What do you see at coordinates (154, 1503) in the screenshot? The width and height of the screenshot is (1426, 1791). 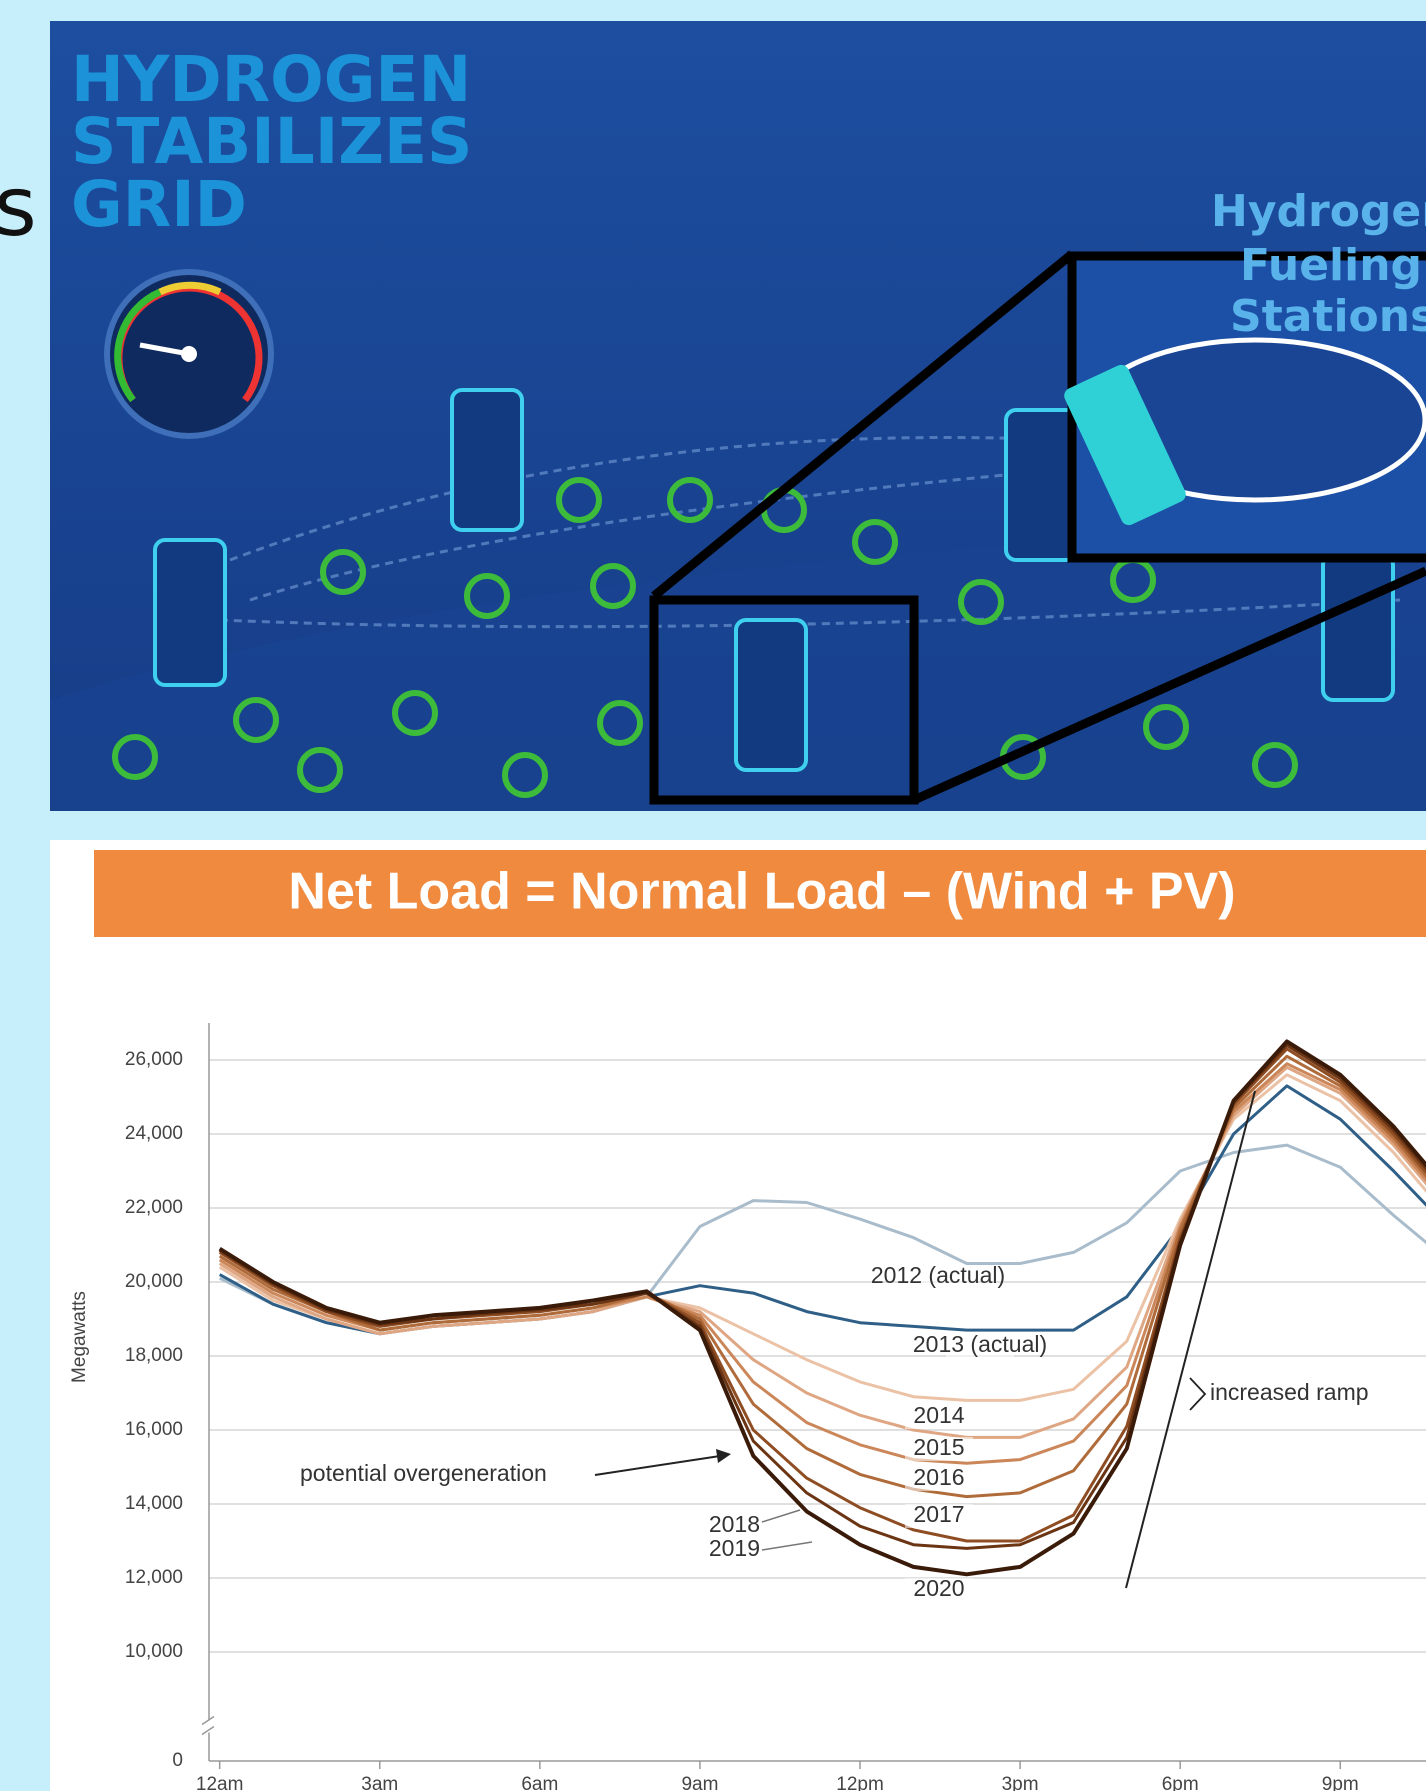 I see `y-tick-label: 14,000` at bounding box center [154, 1503].